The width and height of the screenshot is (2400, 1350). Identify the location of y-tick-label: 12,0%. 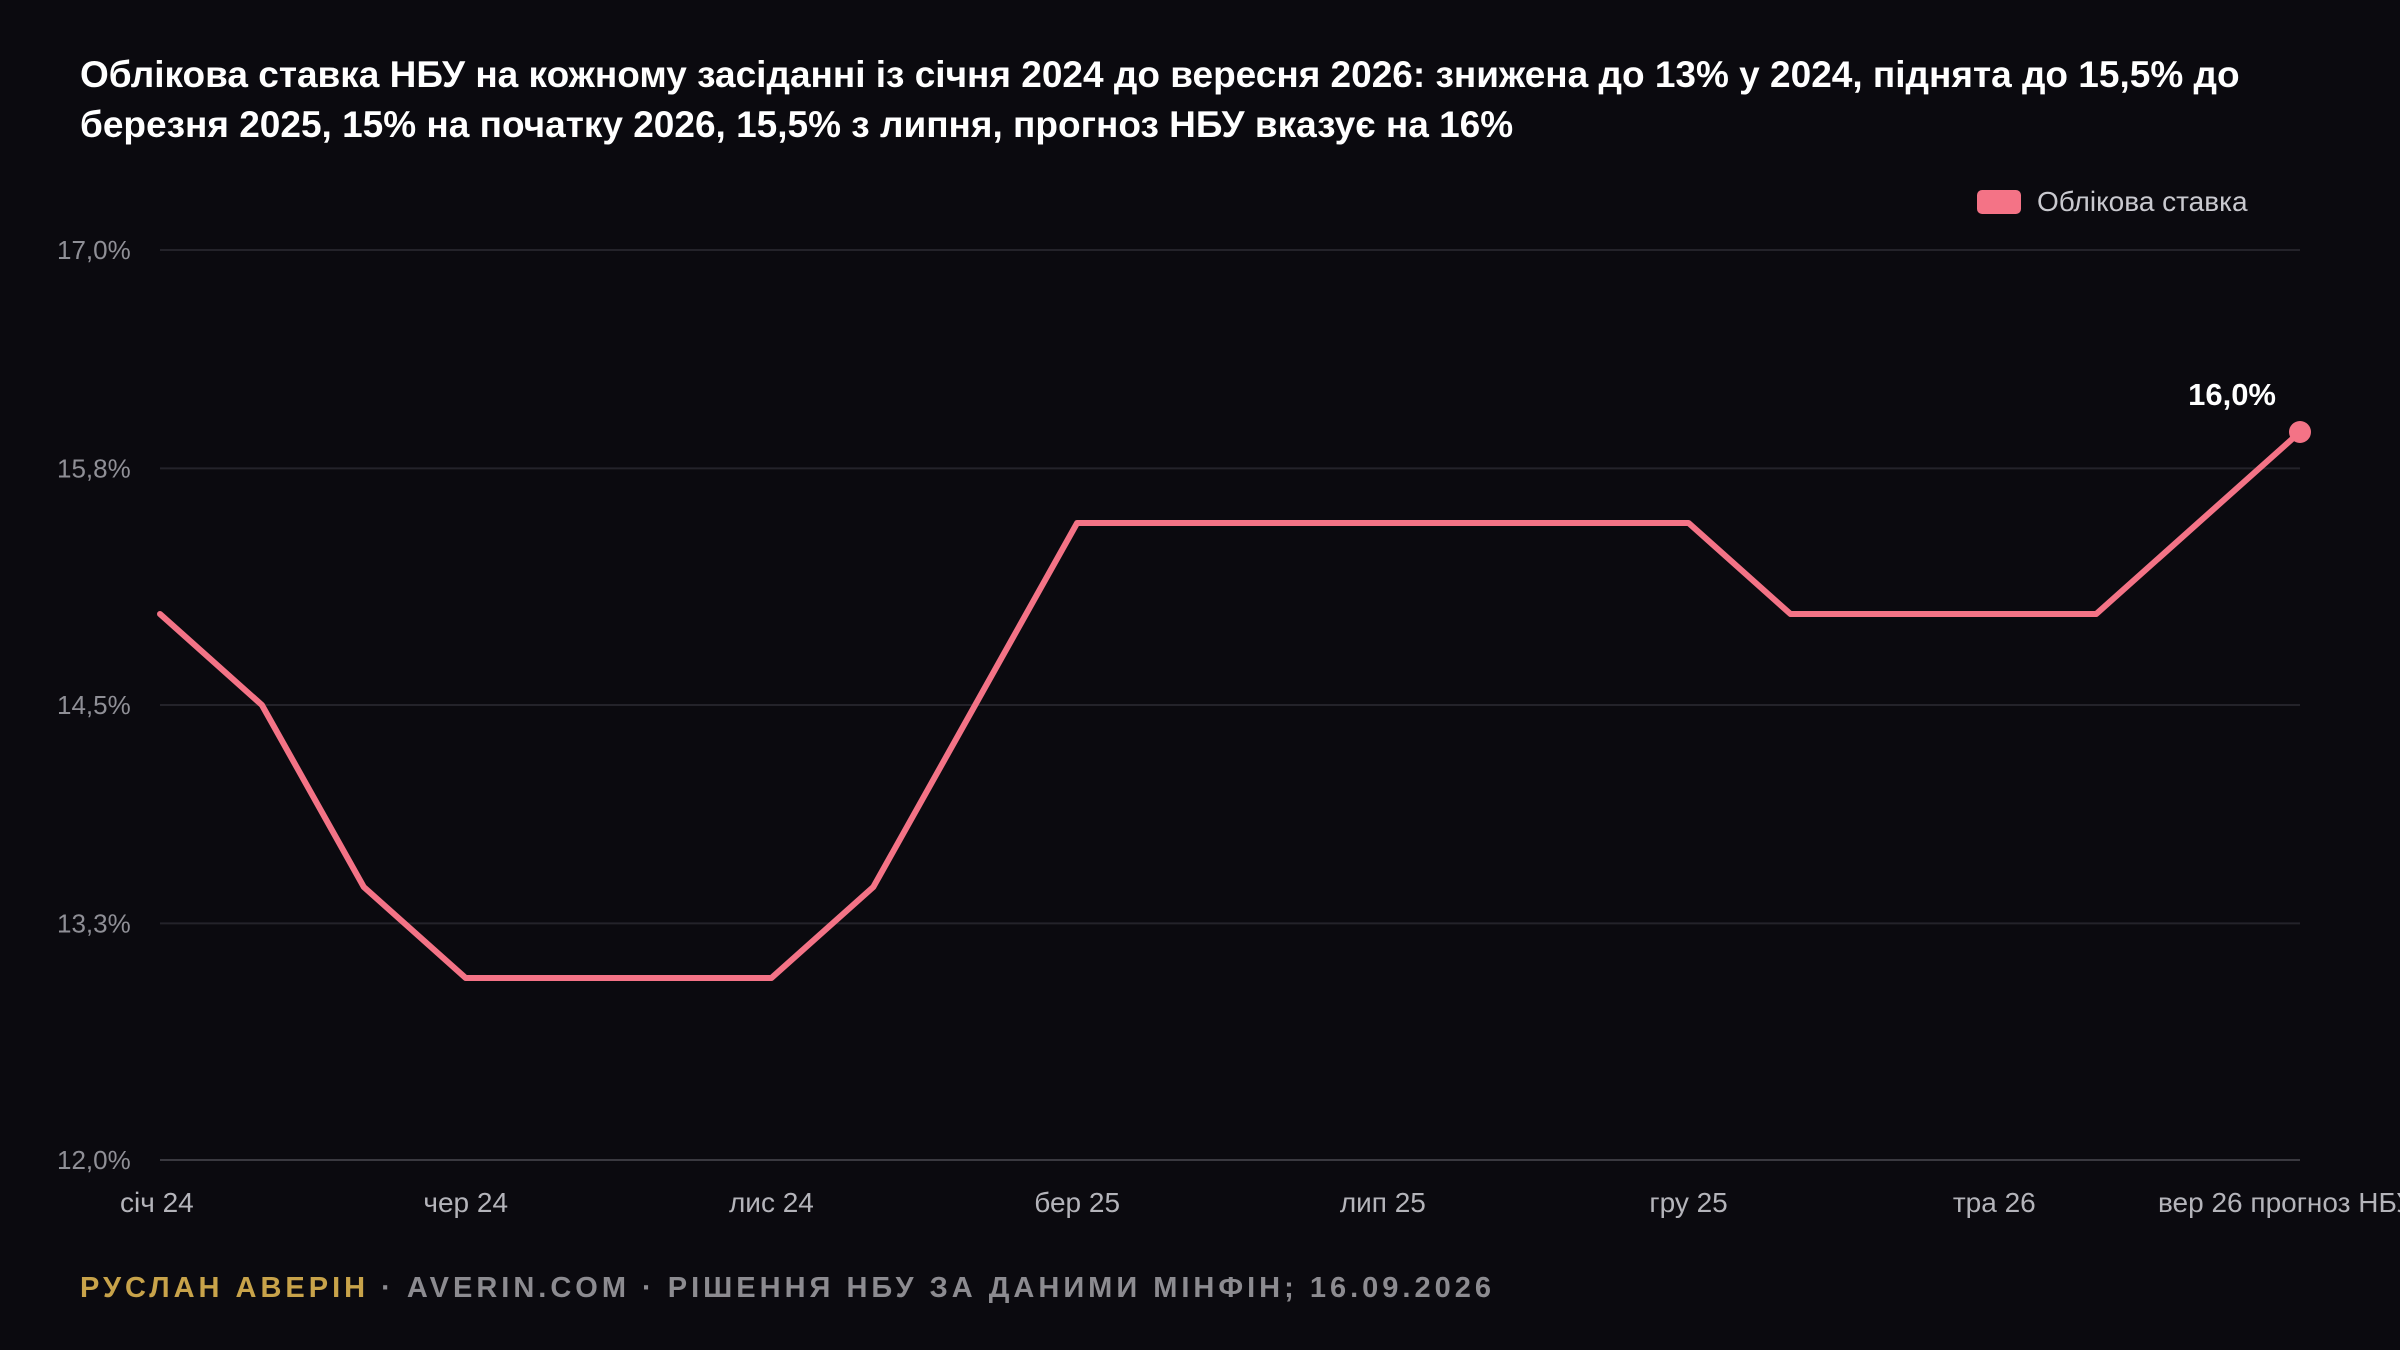
(94, 1160).